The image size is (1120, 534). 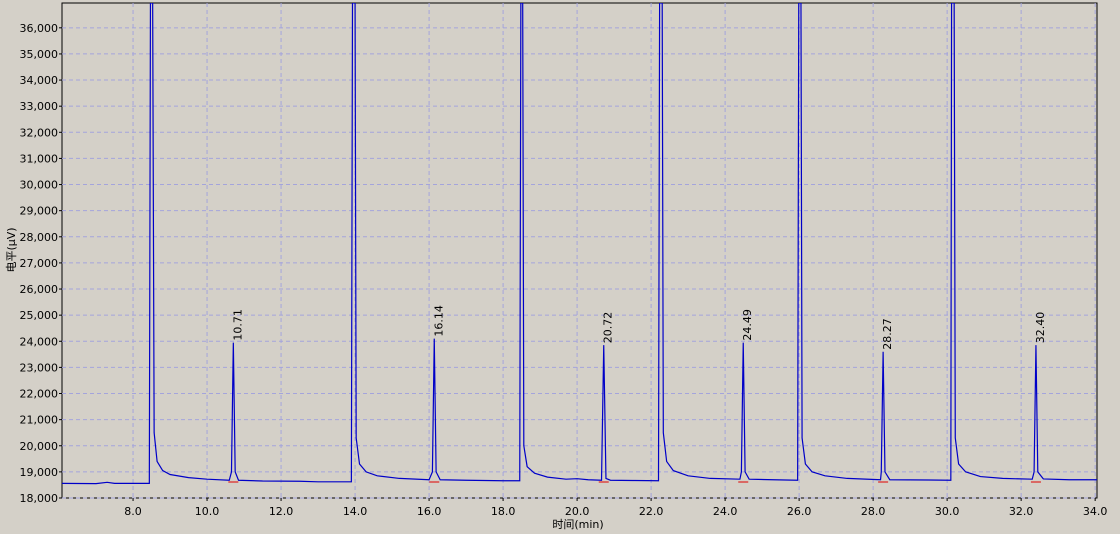 I want to click on x-tick-label: 14.0, so click(x=355, y=511).